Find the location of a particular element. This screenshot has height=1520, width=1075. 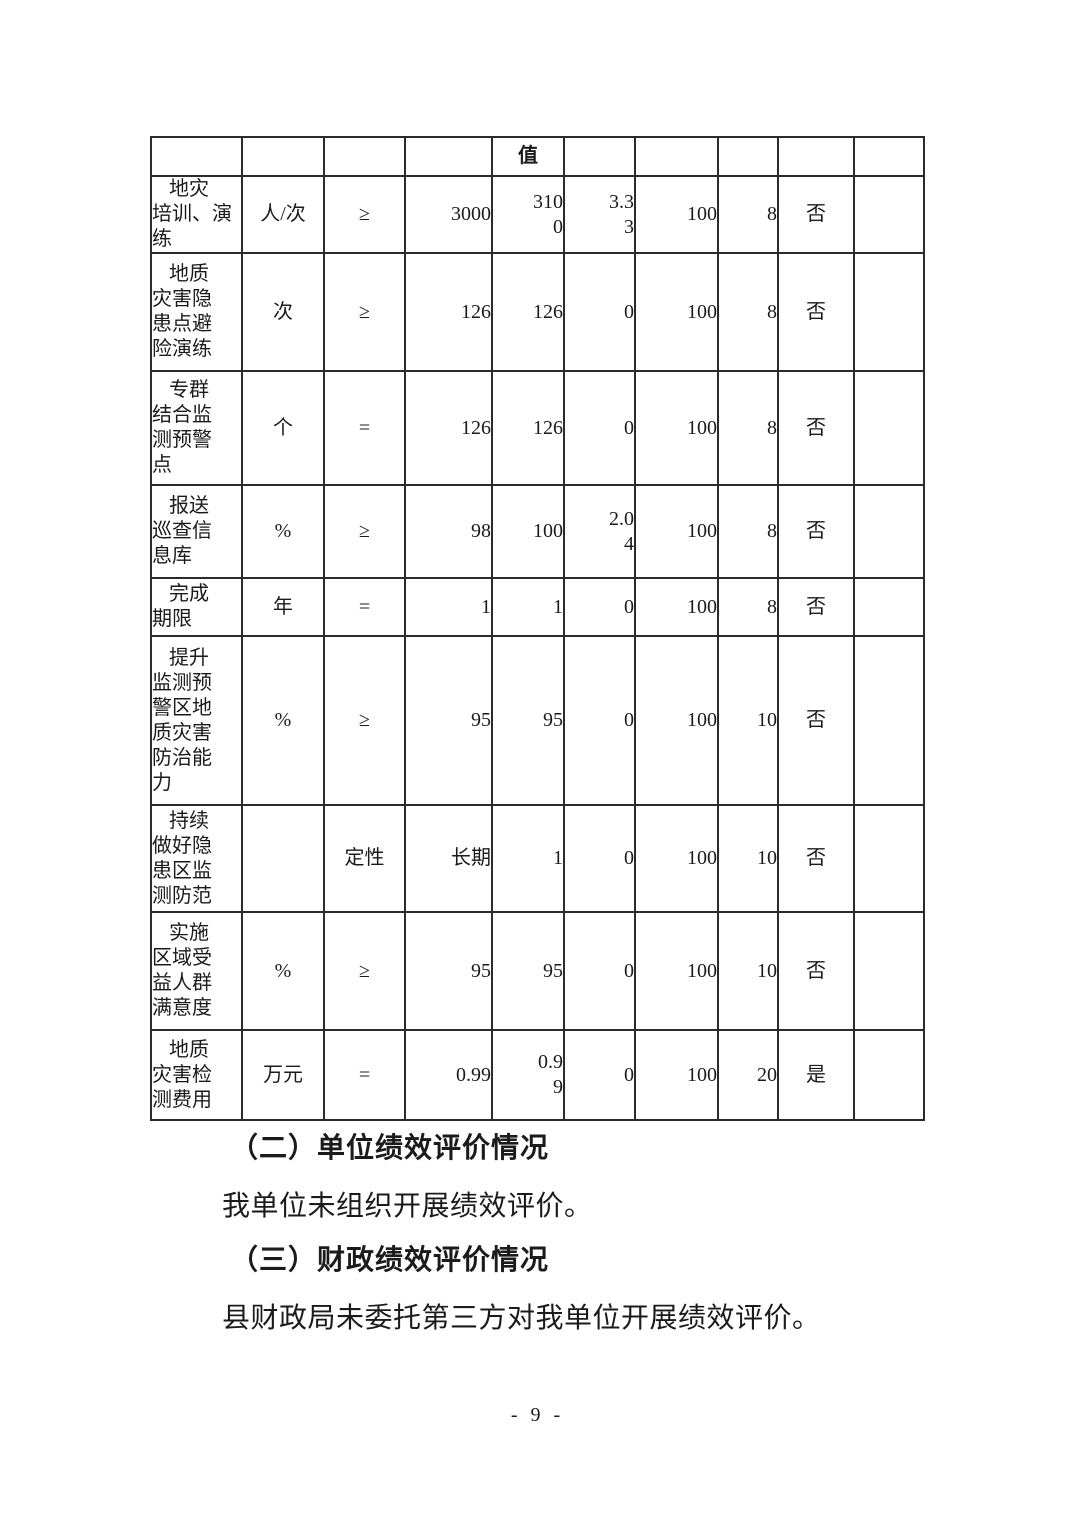

cell-indicator: 地质 灾害隐 患点避 险演练 is located at coordinates (196, 312).